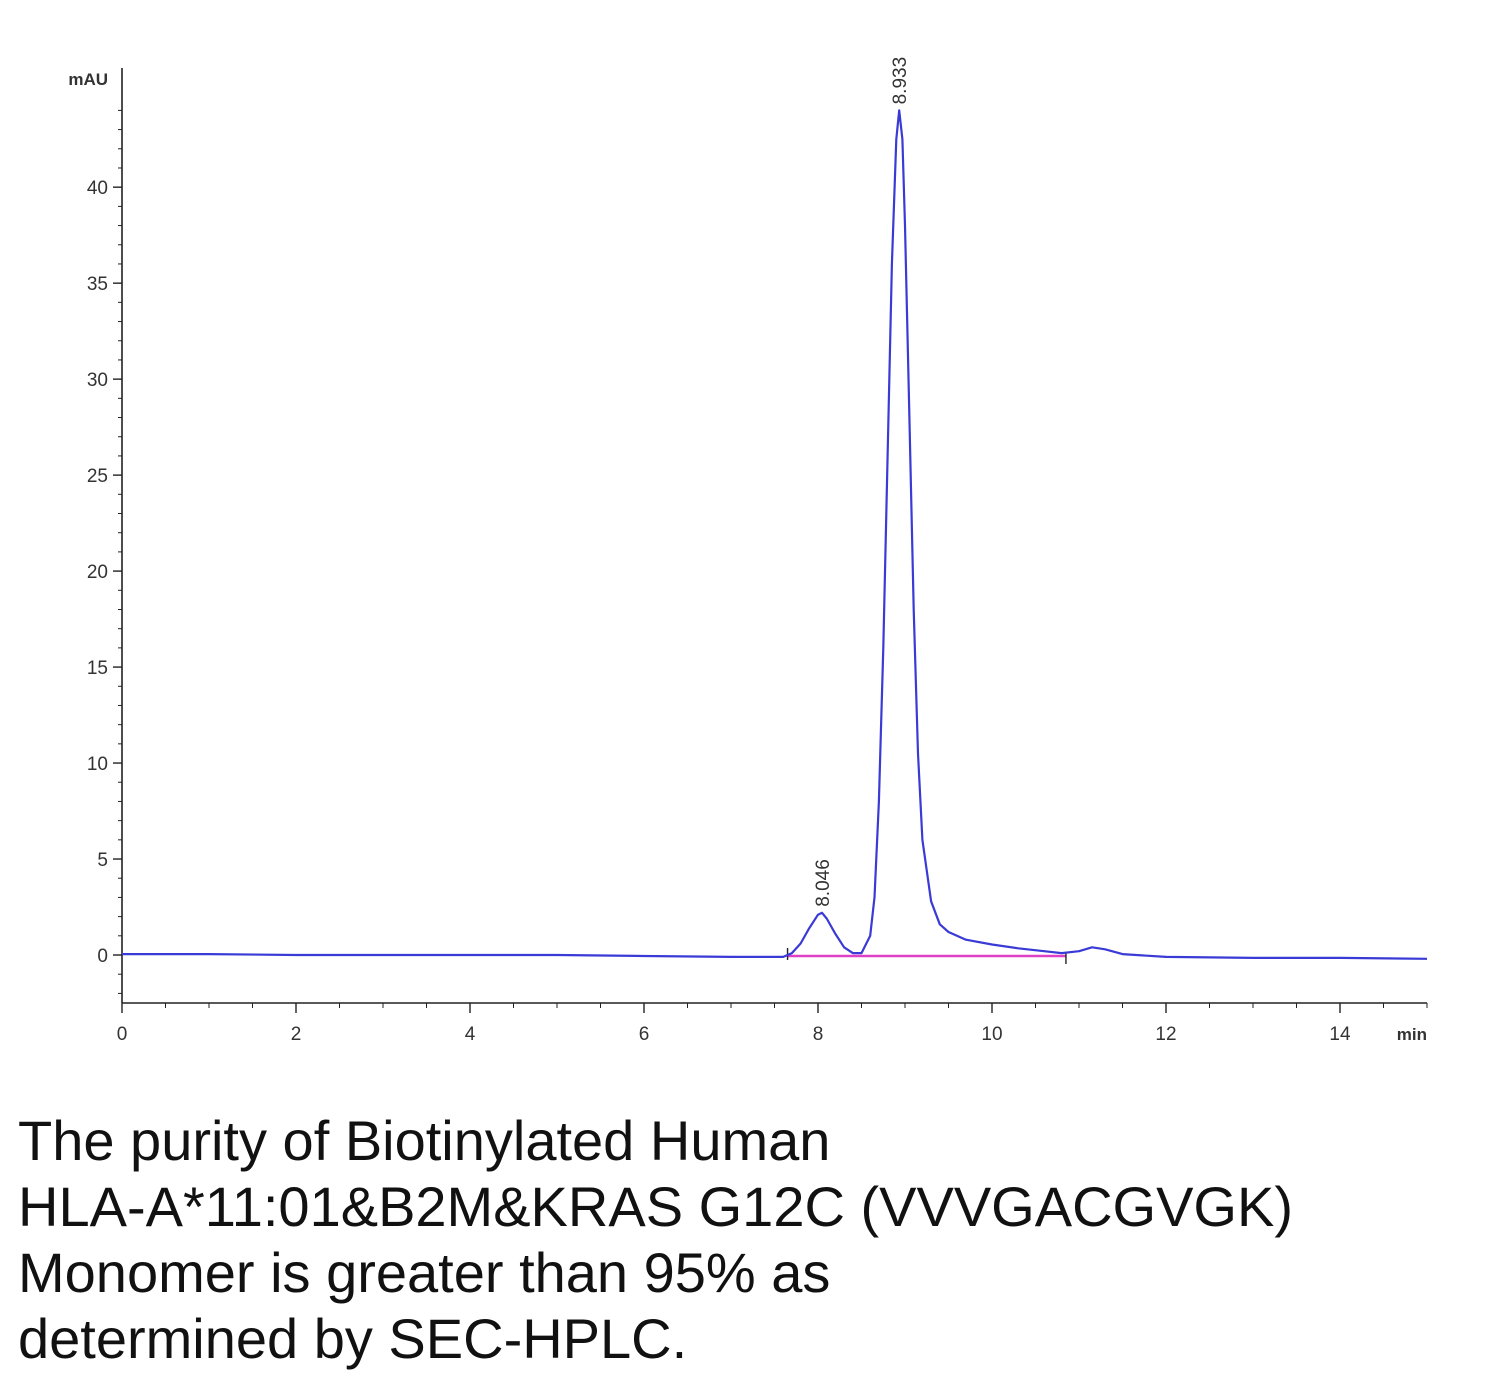 The height and width of the screenshot is (1384, 1500). What do you see at coordinates (97, 284) in the screenshot?
I see `y-tick-label: 35` at bounding box center [97, 284].